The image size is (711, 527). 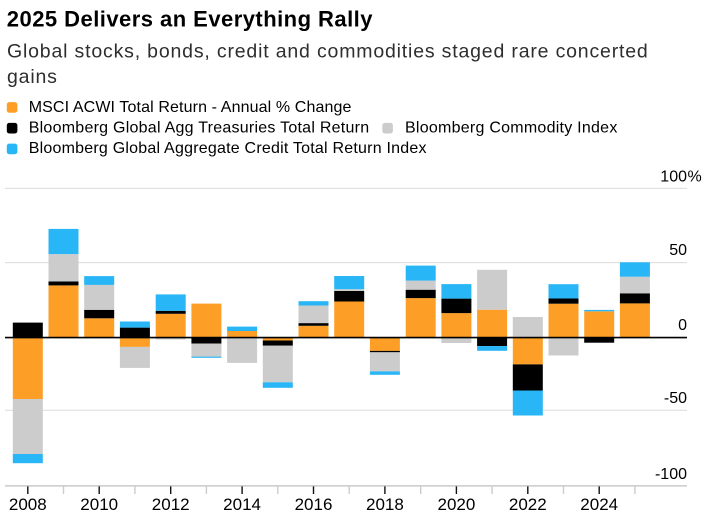 I want to click on svg-text:MSCI ACWI Total Return - Annua: MSCI ACWI Total Return - Annual % Change, so click(x=190, y=107).